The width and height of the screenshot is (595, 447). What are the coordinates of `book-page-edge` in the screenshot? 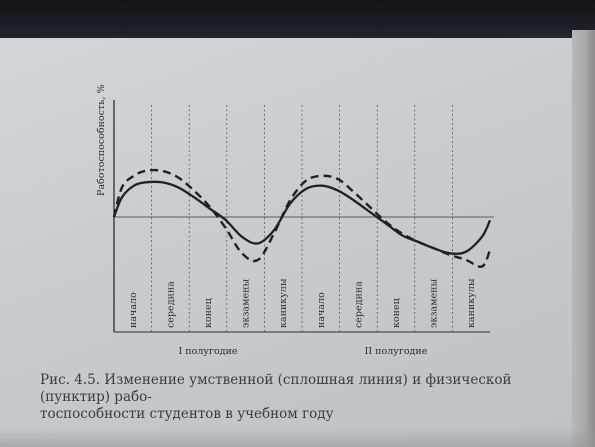 It's located at (583, 238).